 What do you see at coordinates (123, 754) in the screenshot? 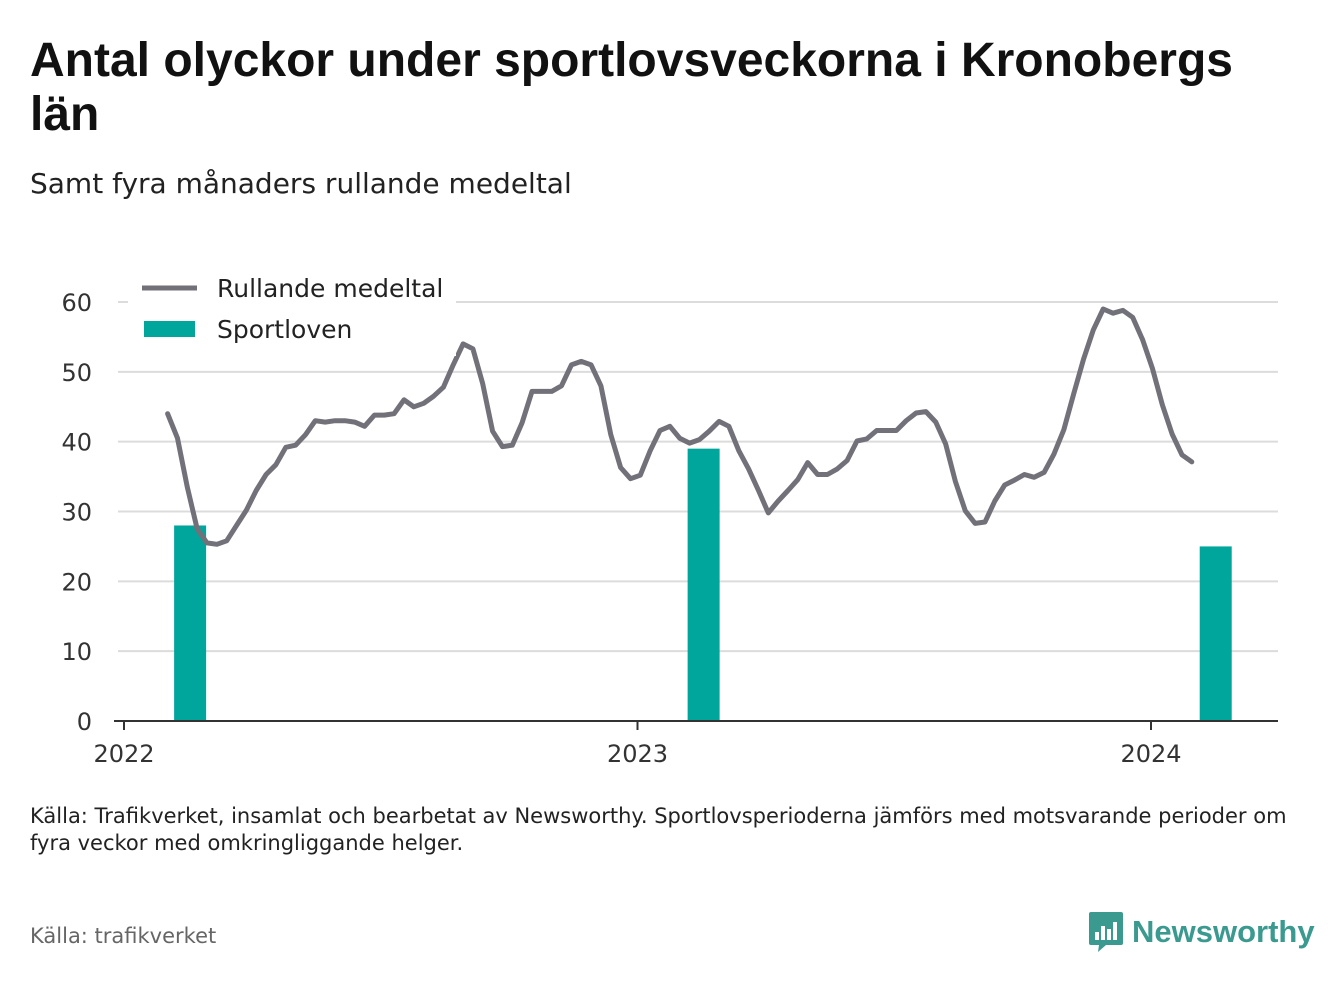
I see `x-tick-label: 2022` at bounding box center [123, 754].